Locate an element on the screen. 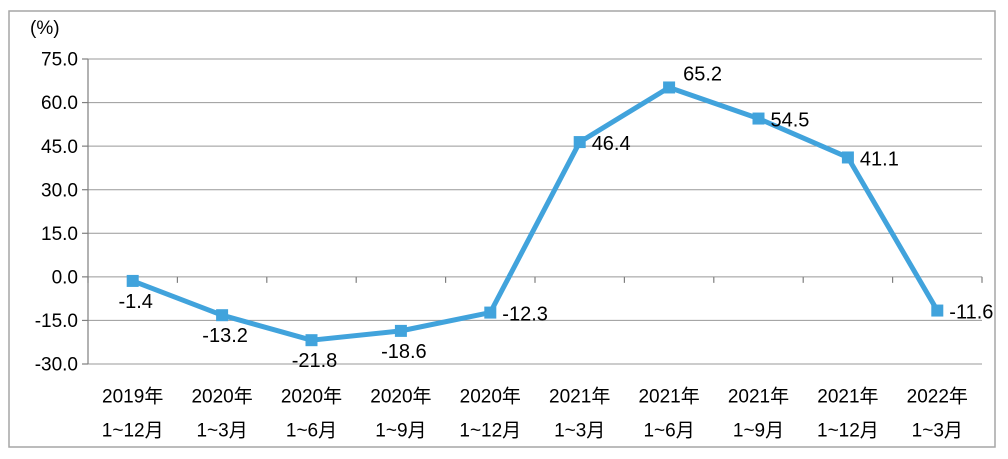  data-label: -1.4 is located at coordinates (135, 302).